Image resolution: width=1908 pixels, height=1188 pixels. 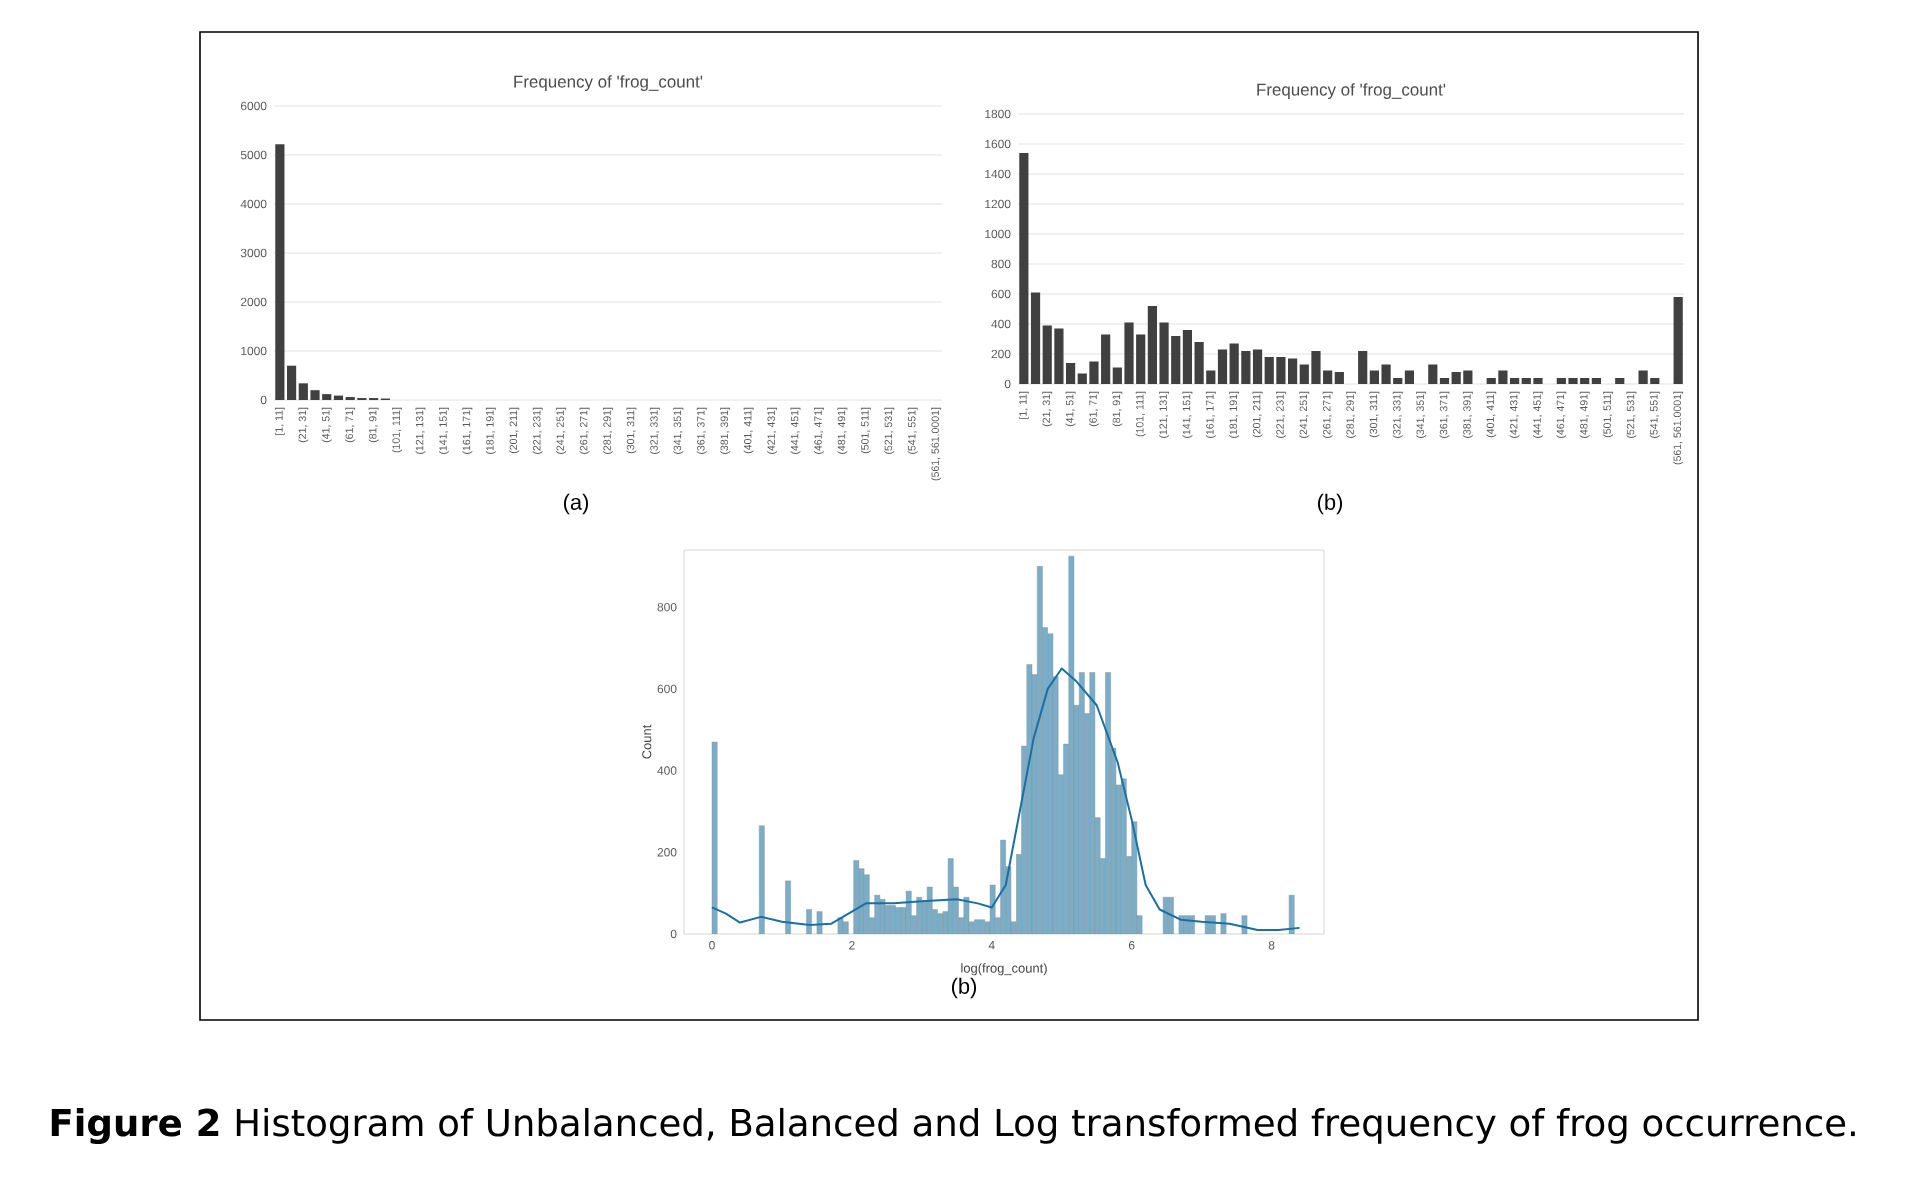 What do you see at coordinates (953, 1126) in the screenshot?
I see `text: Figure 2 Histogram of Unbalanced, Balanced and Log transformed frequency of frog occurrence.` at bounding box center [953, 1126].